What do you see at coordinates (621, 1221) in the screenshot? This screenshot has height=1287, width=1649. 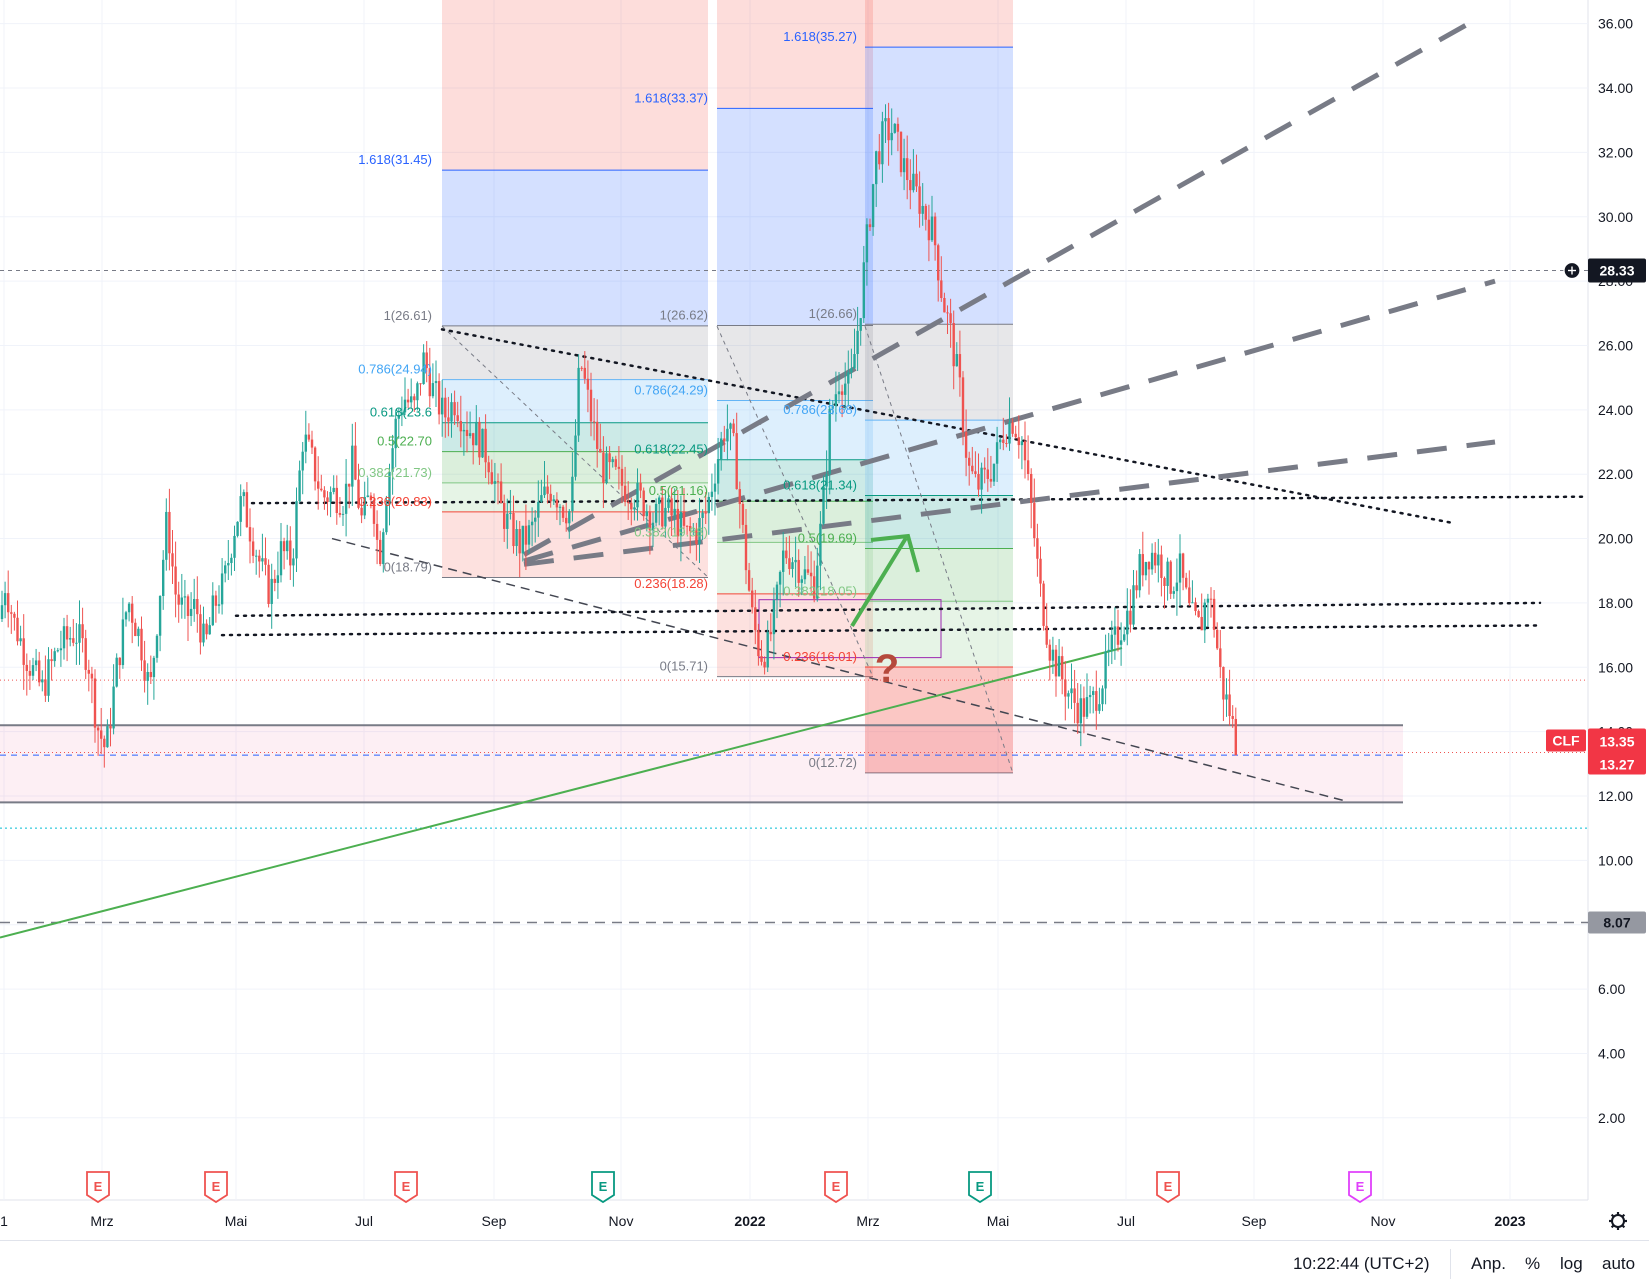 I see `x-tick-label: Nov` at bounding box center [621, 1221].